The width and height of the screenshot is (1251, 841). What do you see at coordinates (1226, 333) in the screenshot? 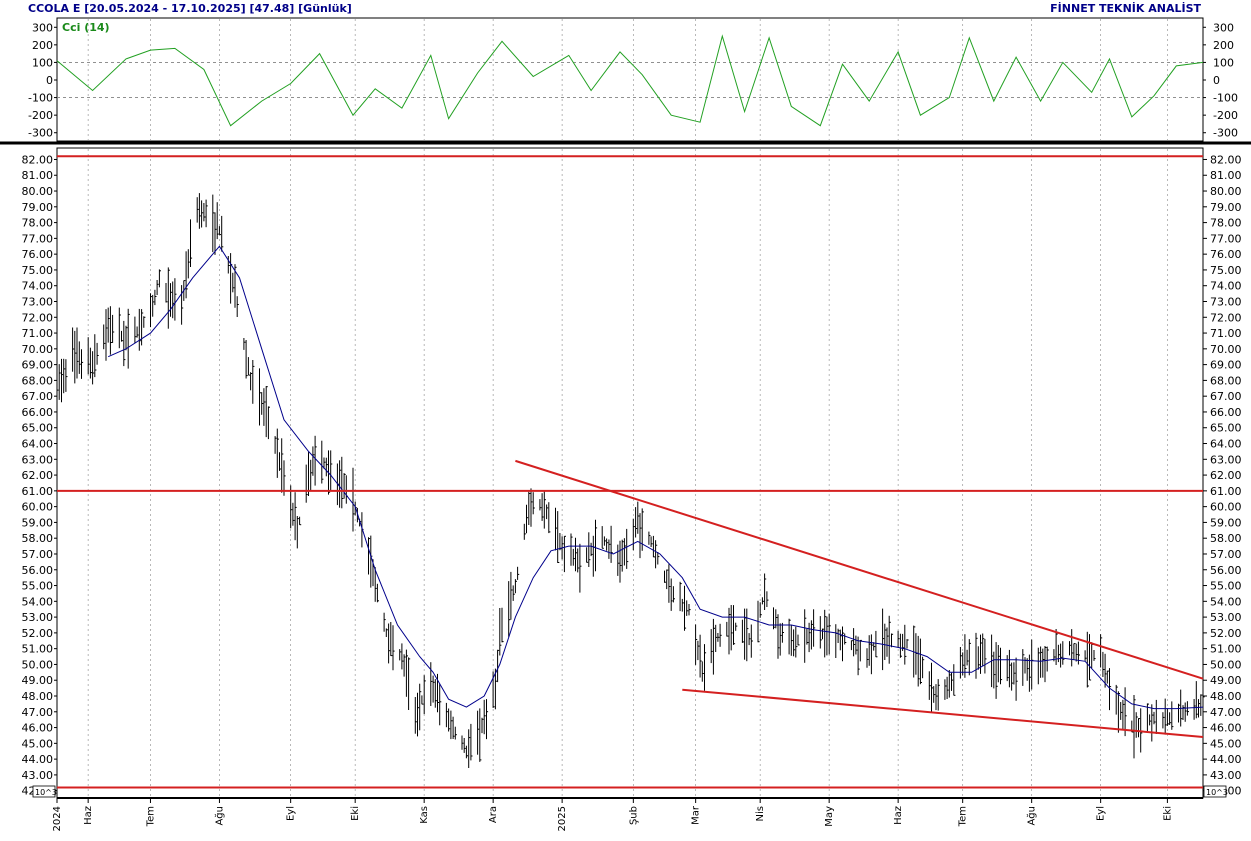
I see `price-y-tick-label-right: 71.00` at bounding box center [1226, 333].